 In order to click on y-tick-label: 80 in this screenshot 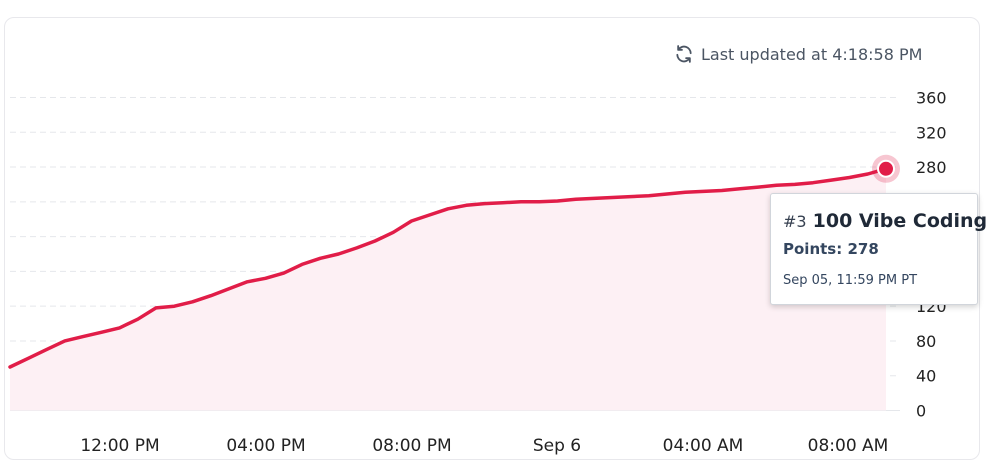, I will do `click(926, 341)`.